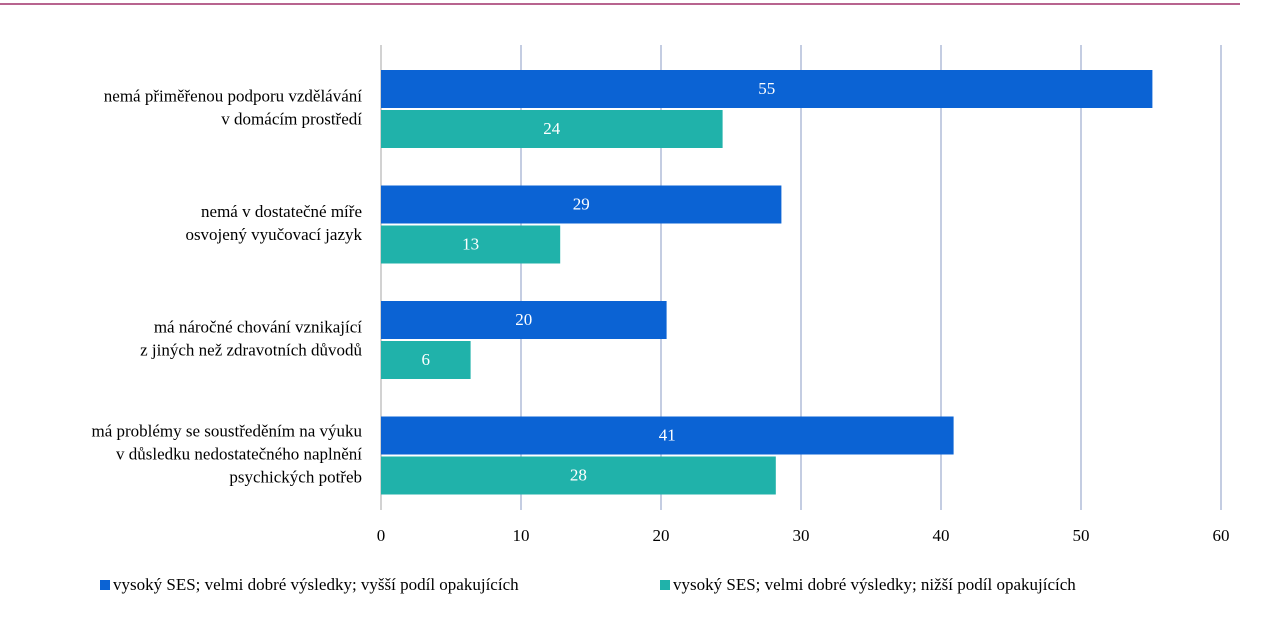  I want to click on data-label: 55, so click(766, 88).